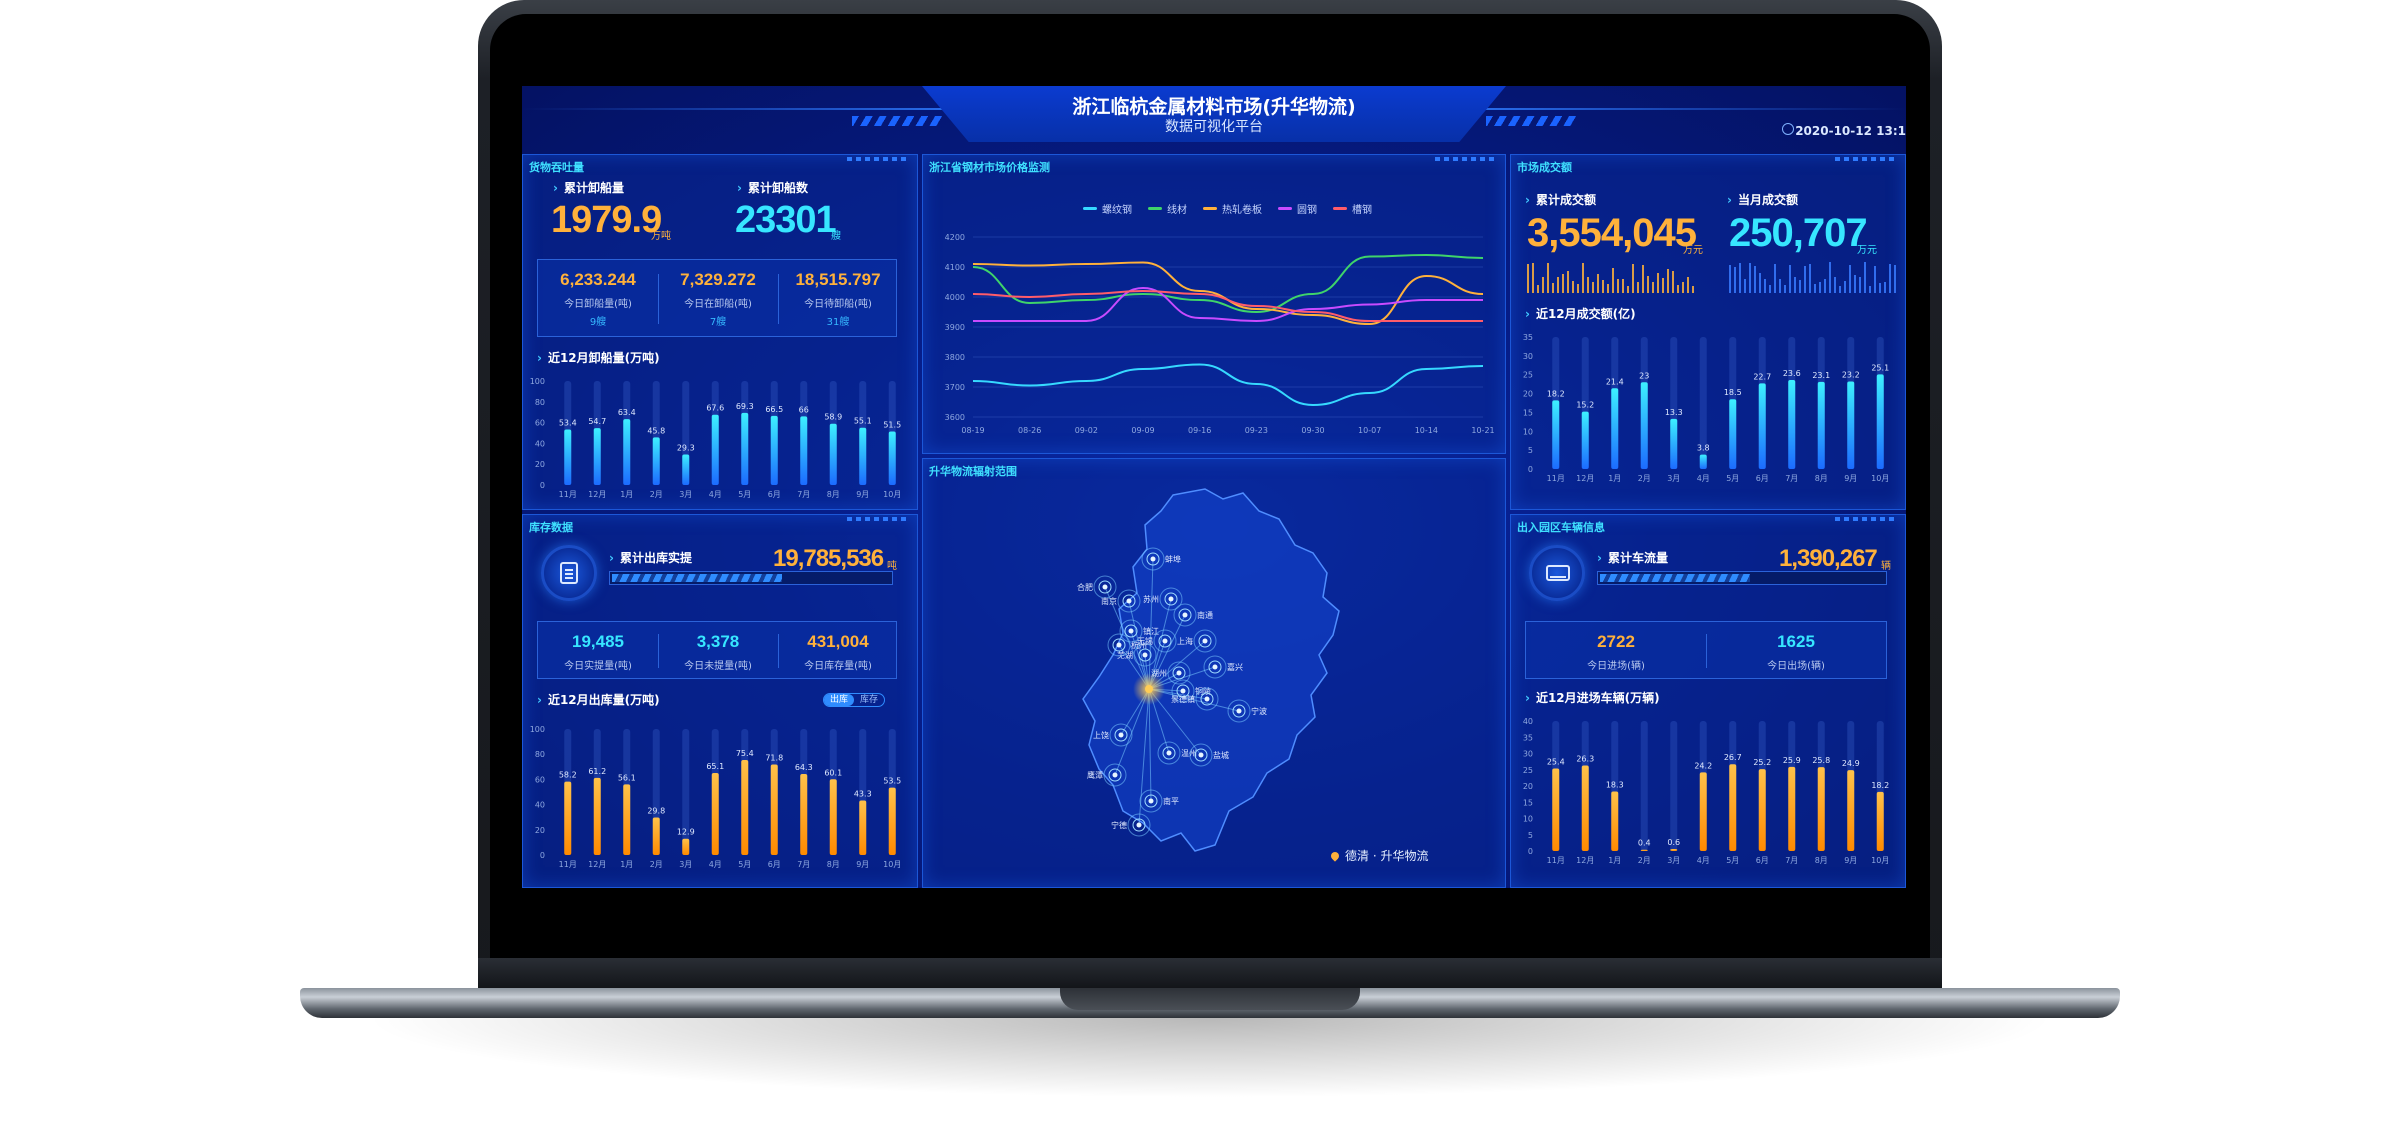 The height and width of the screenshot is (1127, 2400). Describe the element at coordinates (751, 578) in the screenshot. I see `outbound-progress` at that location.